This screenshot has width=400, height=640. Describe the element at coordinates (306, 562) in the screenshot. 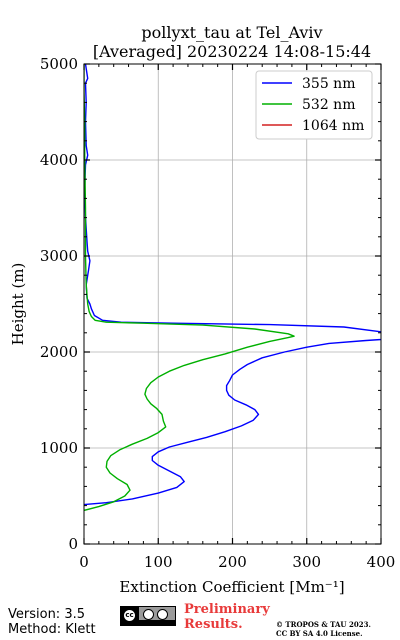

I see `x-tick-label: 300` at that location.